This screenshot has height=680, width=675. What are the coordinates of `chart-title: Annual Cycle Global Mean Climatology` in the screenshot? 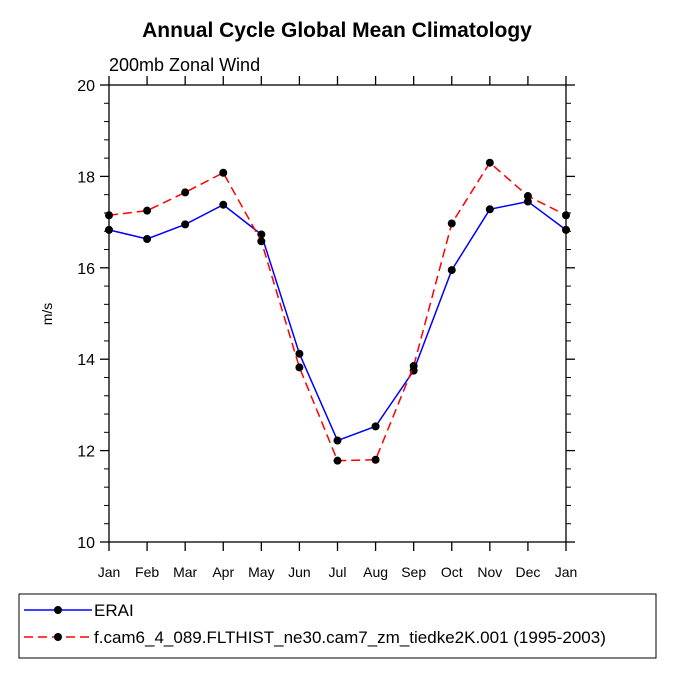 It's located at (337, 30).